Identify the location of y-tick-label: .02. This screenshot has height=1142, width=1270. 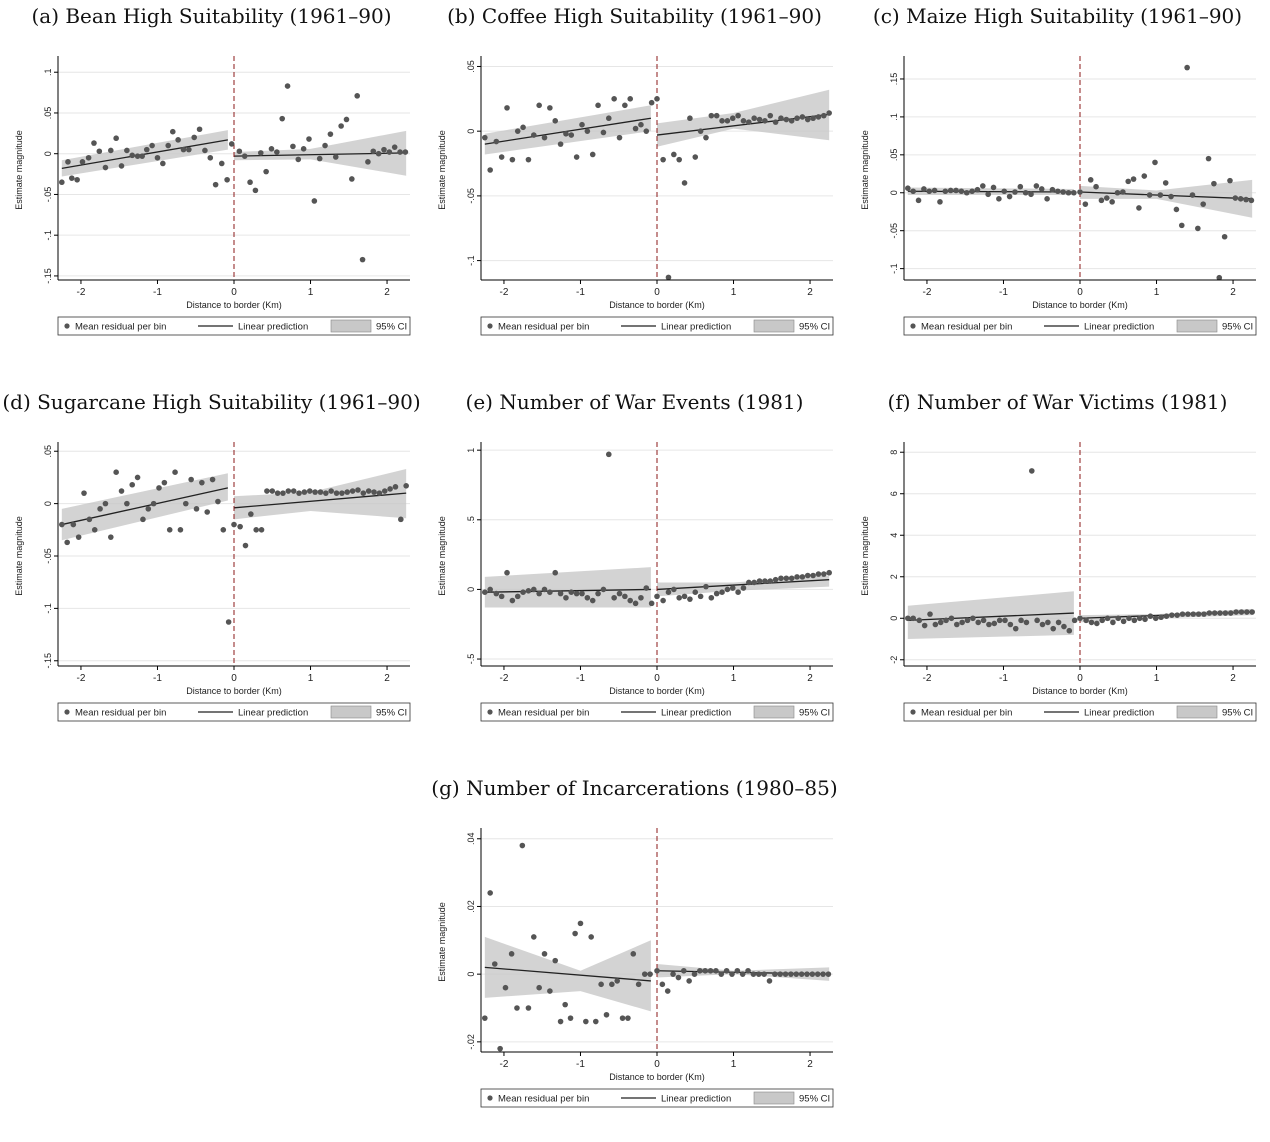
(471, 906).